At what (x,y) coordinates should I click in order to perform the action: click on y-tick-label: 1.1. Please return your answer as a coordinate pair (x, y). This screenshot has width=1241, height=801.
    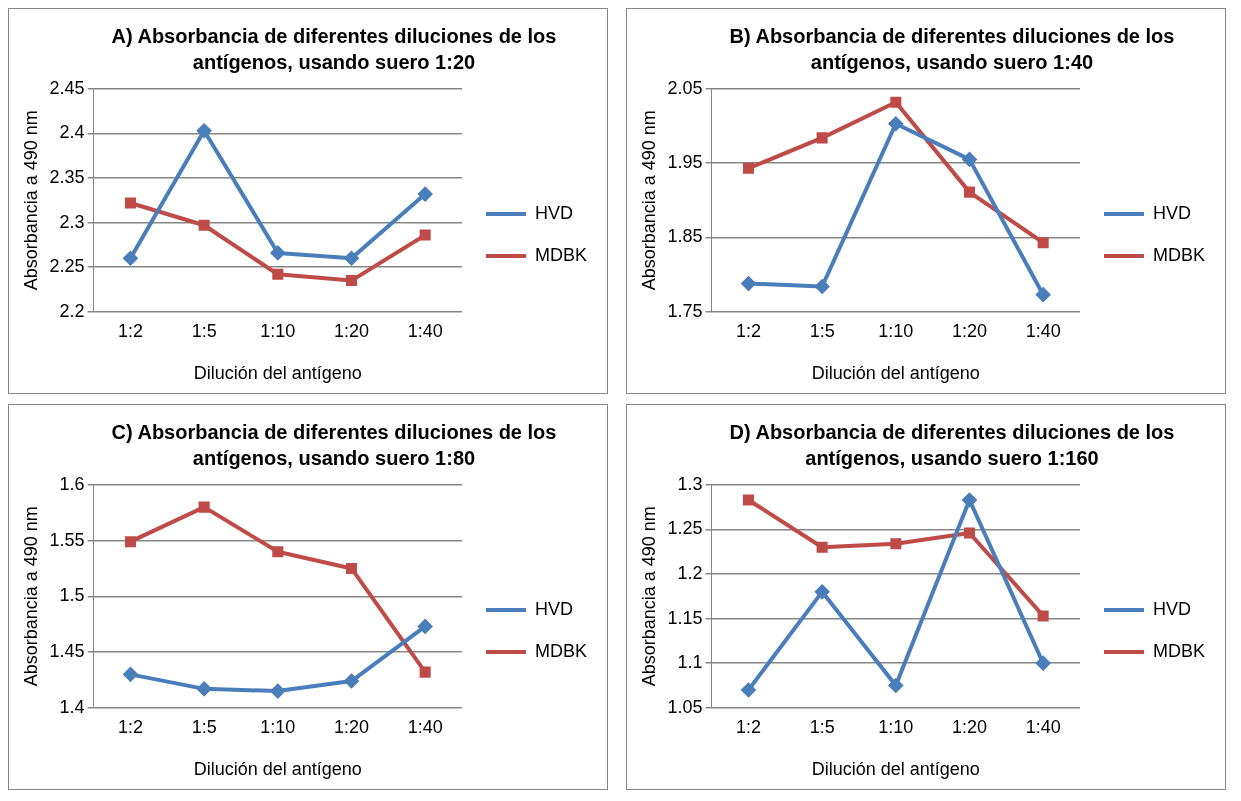
    Looking at the image, I should click on (690, 662).